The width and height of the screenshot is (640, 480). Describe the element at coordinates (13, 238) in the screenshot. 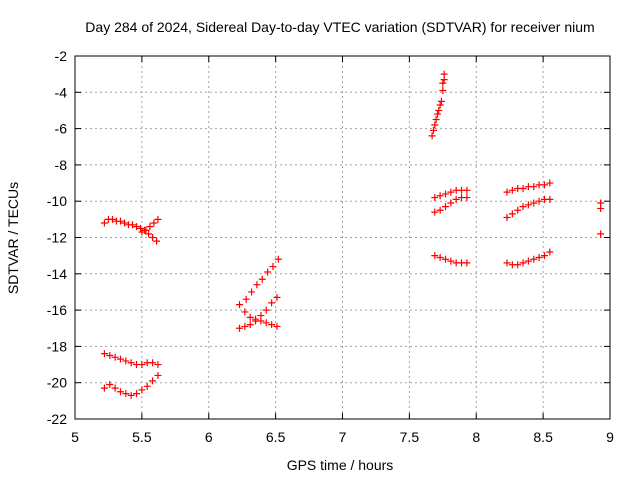

I see `y-axis-label: SDTVAR / TECUs` at that location.